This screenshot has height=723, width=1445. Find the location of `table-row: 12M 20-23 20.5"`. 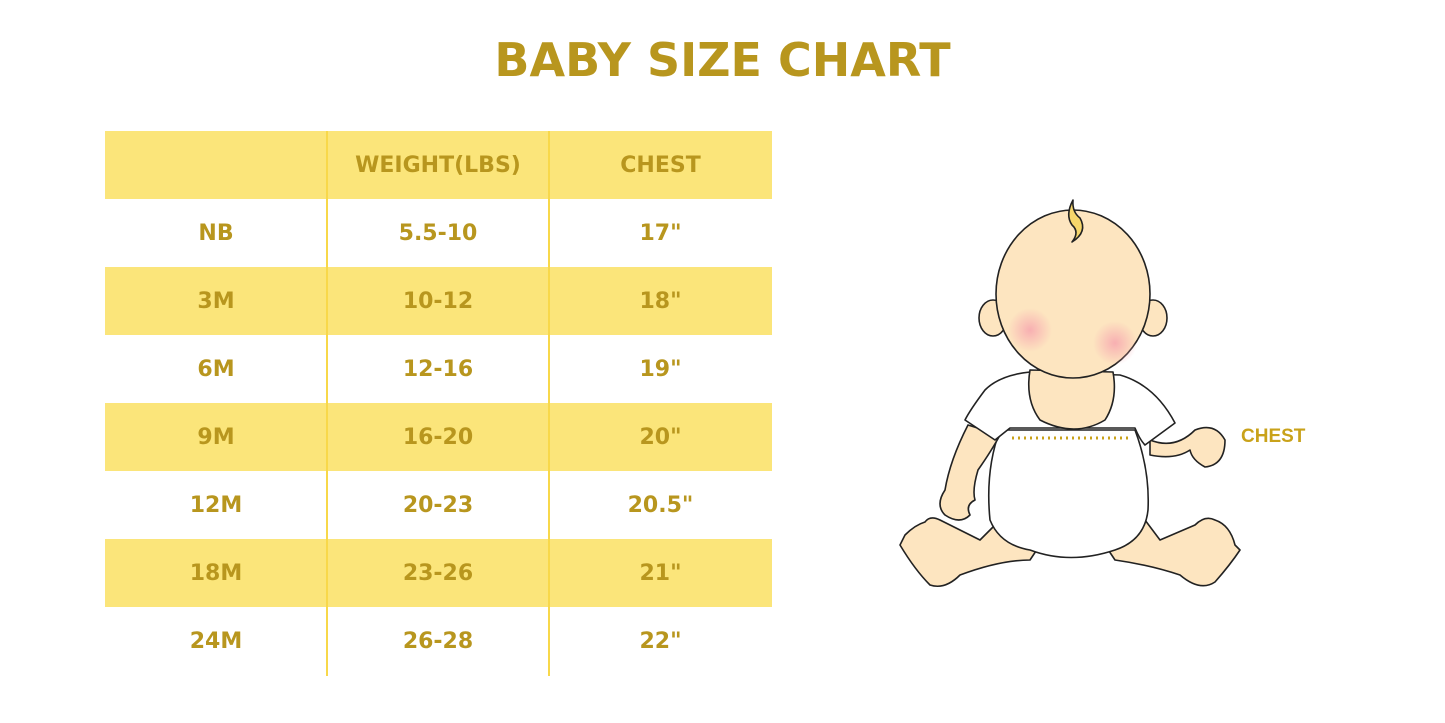

table-row: 12M 20-23 20.5" is located at coordinates (438, 505).